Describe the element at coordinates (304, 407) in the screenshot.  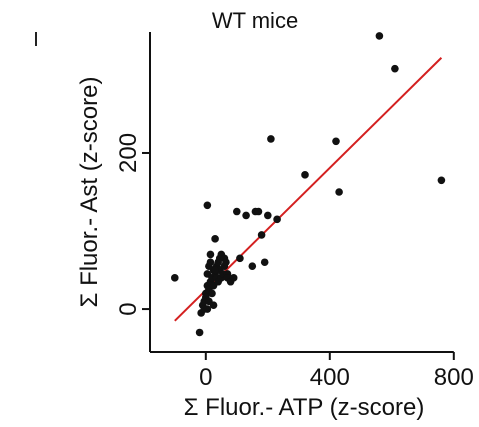
I see `x-axis-label: Σ Fluor.- ATP (z-score)` at that location.